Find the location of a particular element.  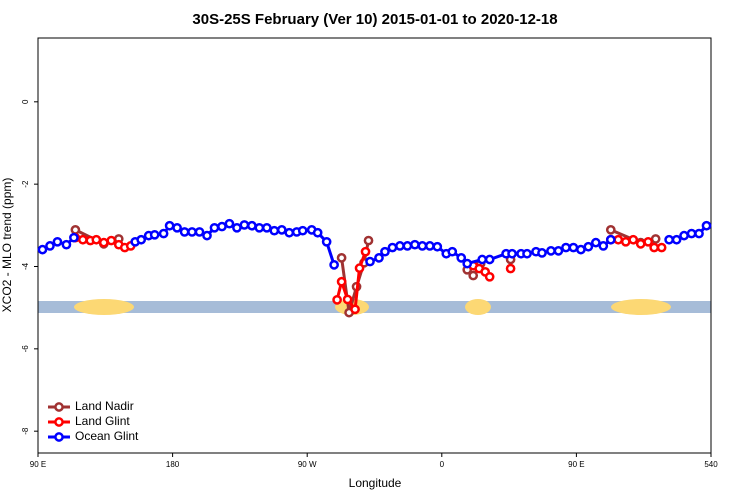

y-tick-label: -4 is located at coordinates (25, 266).